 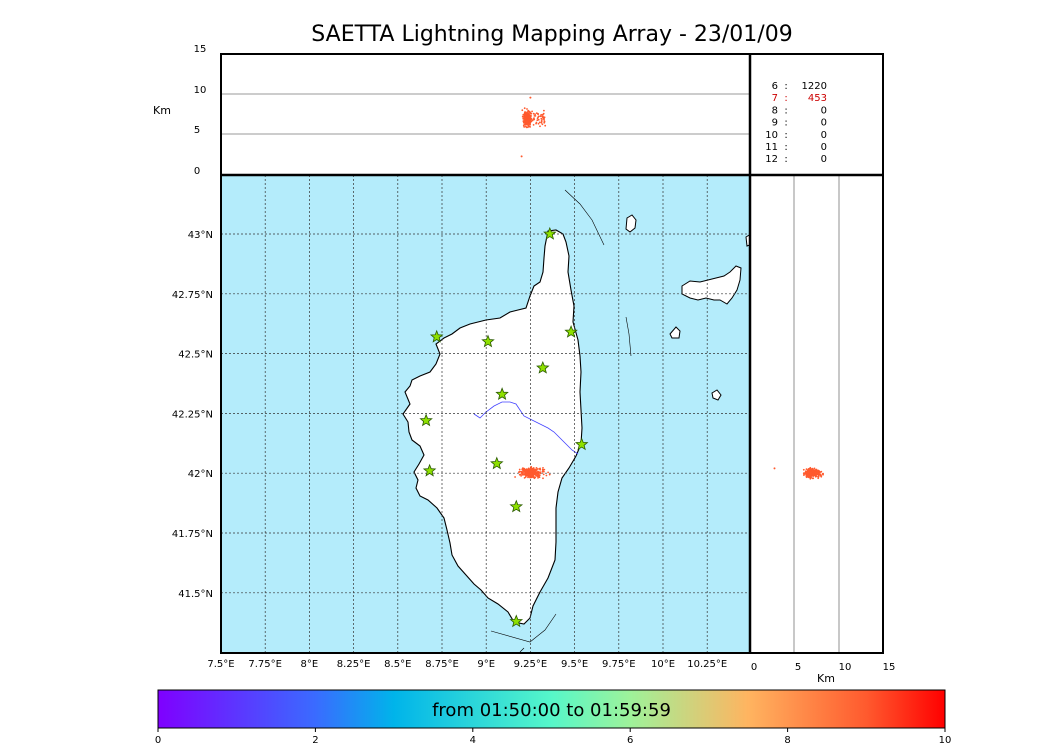 What do you see at coordinates (200, 235) in the screenshot?
I see `map-ytick: 43°N` at bounding box center [200, 235].